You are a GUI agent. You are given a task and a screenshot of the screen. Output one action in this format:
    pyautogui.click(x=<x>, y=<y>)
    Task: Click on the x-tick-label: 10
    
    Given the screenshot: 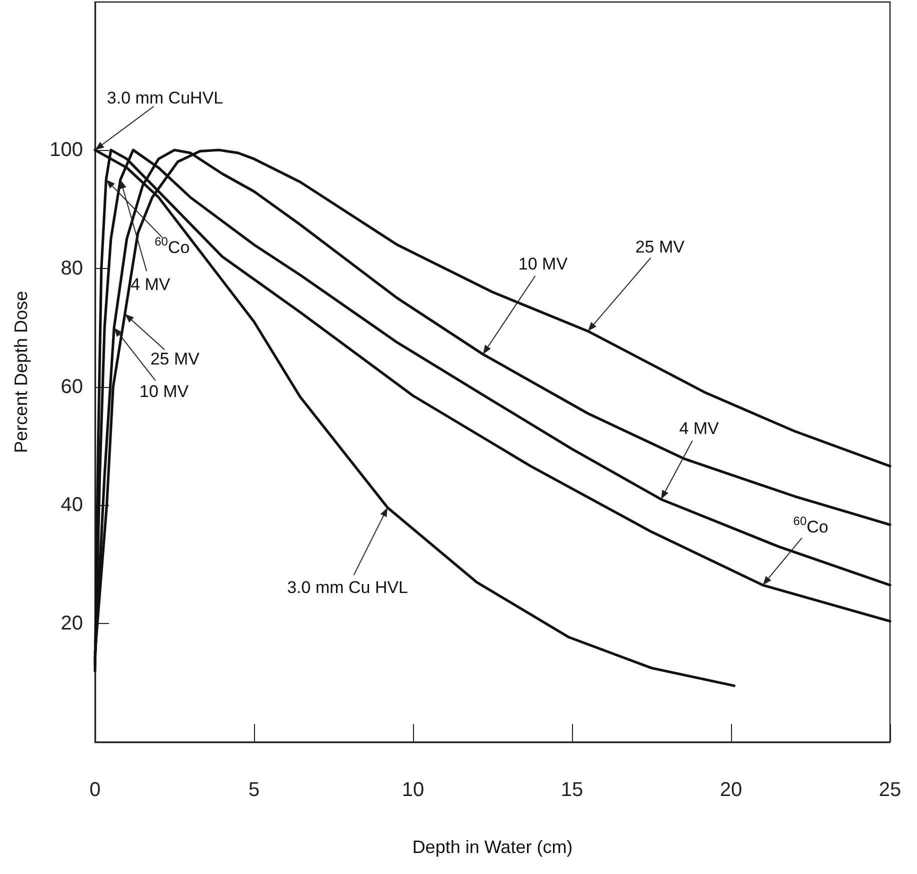 What is the action you would take?
    pyautogui.click(x=413, y=790)
    